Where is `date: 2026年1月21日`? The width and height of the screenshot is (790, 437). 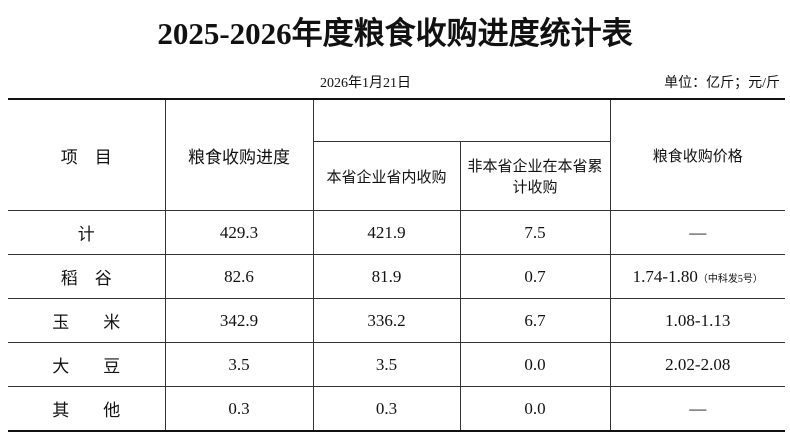 date: 2026年1月21日 is located at coordinates (365, 83).